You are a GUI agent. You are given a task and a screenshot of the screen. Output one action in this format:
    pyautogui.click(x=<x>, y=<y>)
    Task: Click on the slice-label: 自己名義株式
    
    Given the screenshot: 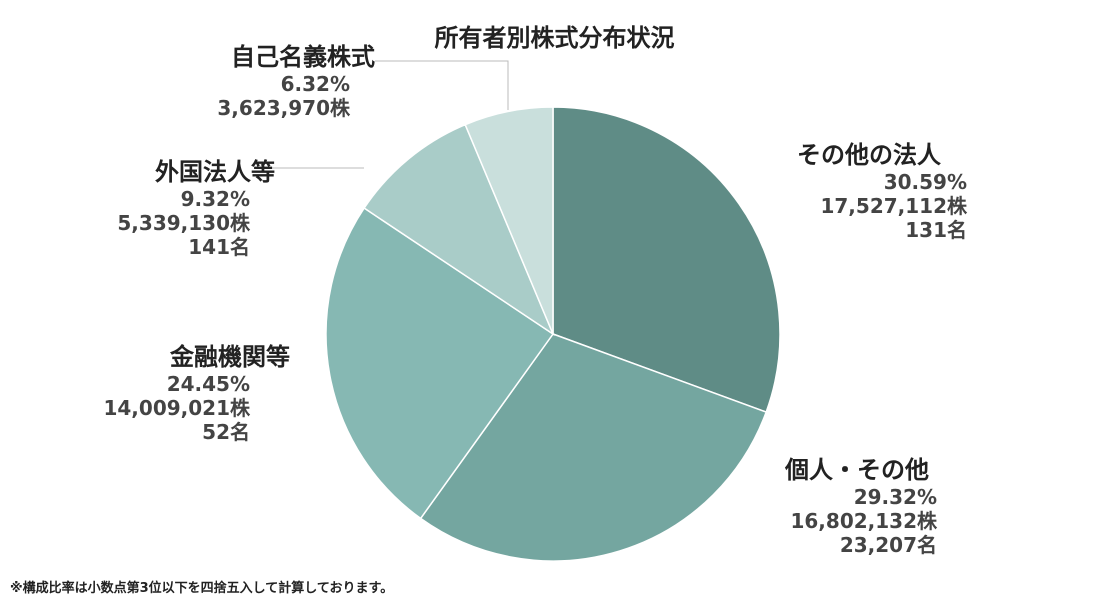 What is the action you would take?
    pyautogui.click(x=303, y=57)
    